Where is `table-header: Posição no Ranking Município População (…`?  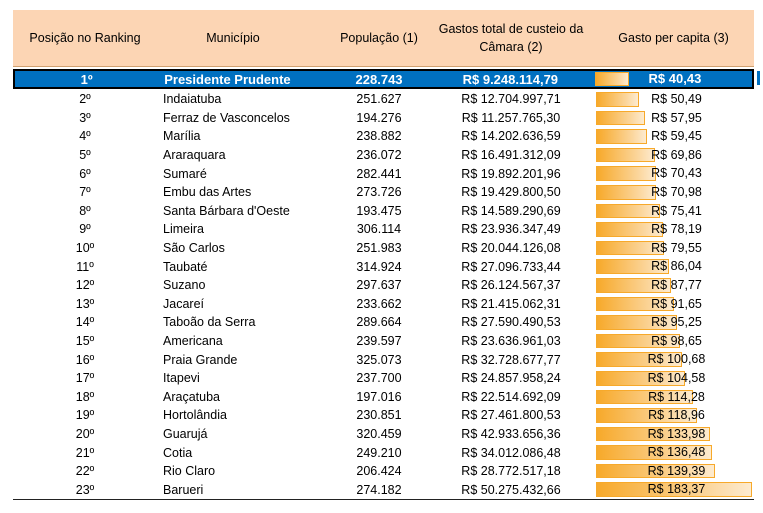 table-header: Posição no Ranking Município População (… is located at coordinates (383, 38).